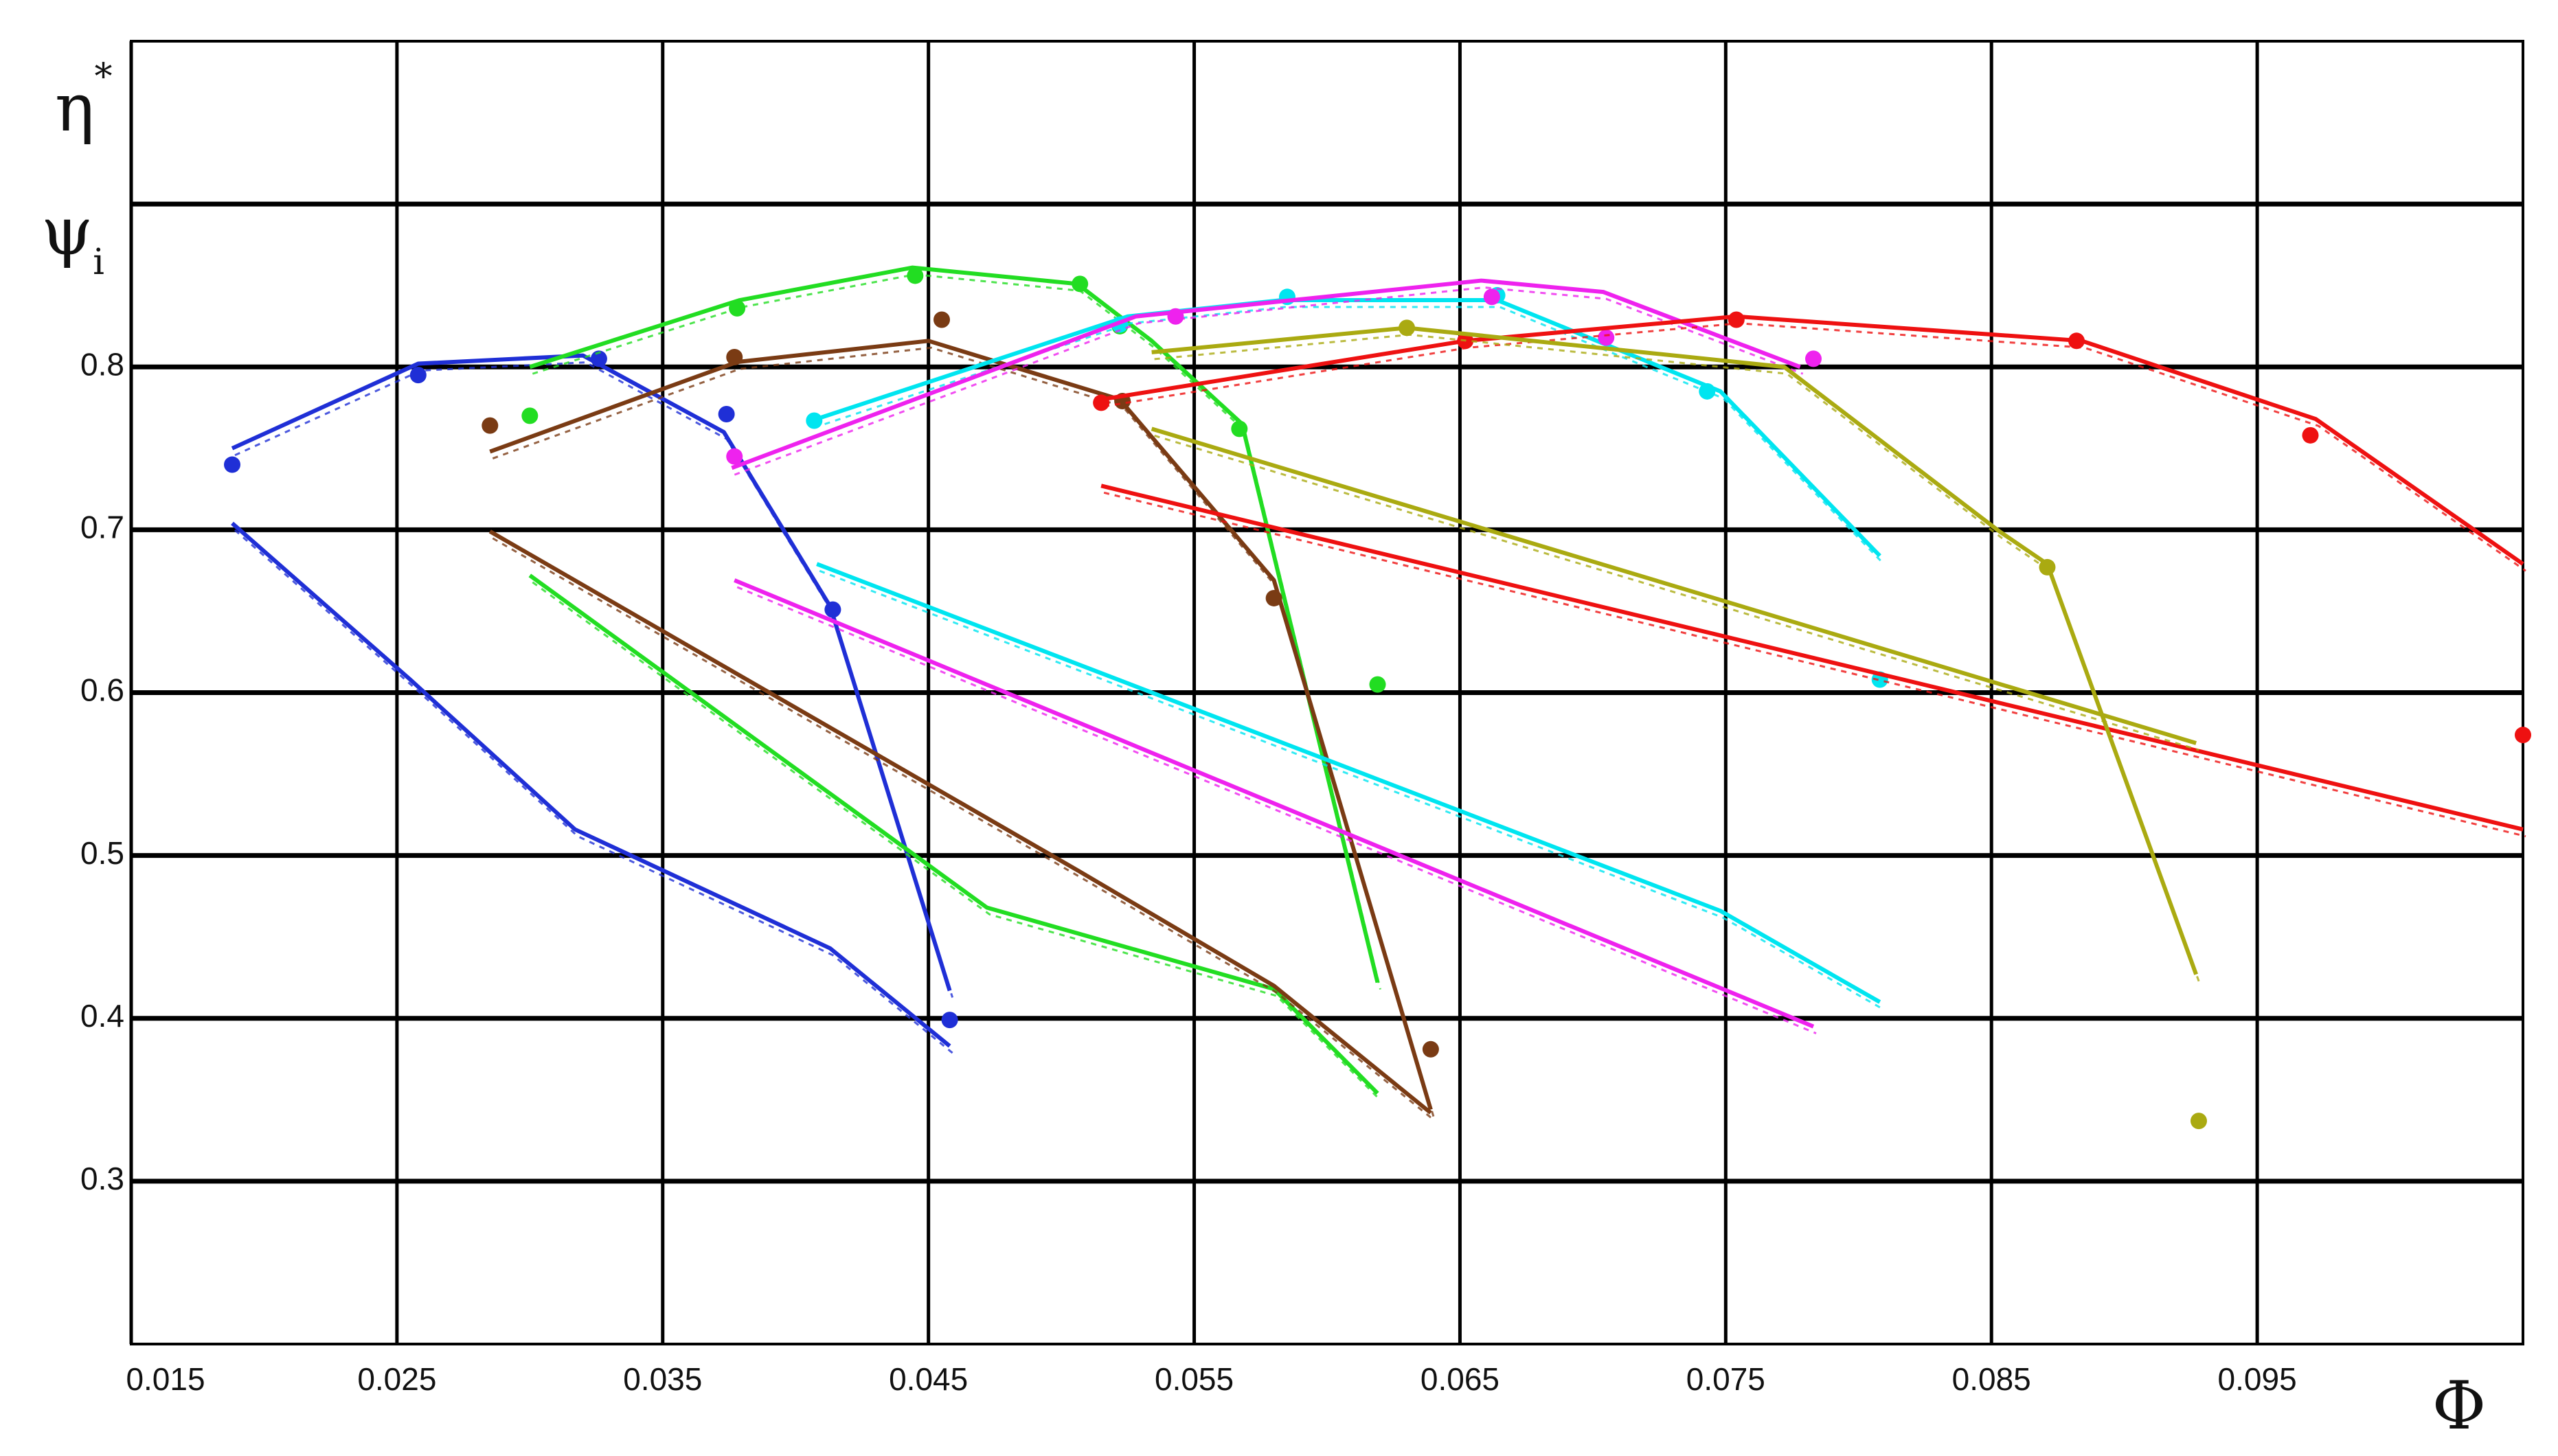 The height and width of the screenshot is (1456, 2558). I want to click on y-tick-label: 0.6, so click(102, 690).